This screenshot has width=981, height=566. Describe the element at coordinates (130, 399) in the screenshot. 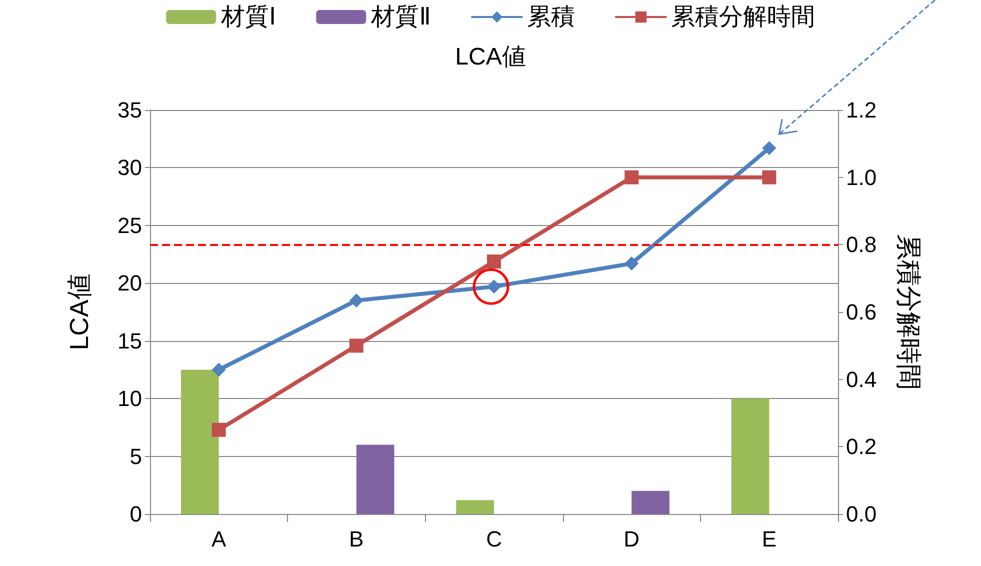

I see `y-tick-label: 10` at that location.